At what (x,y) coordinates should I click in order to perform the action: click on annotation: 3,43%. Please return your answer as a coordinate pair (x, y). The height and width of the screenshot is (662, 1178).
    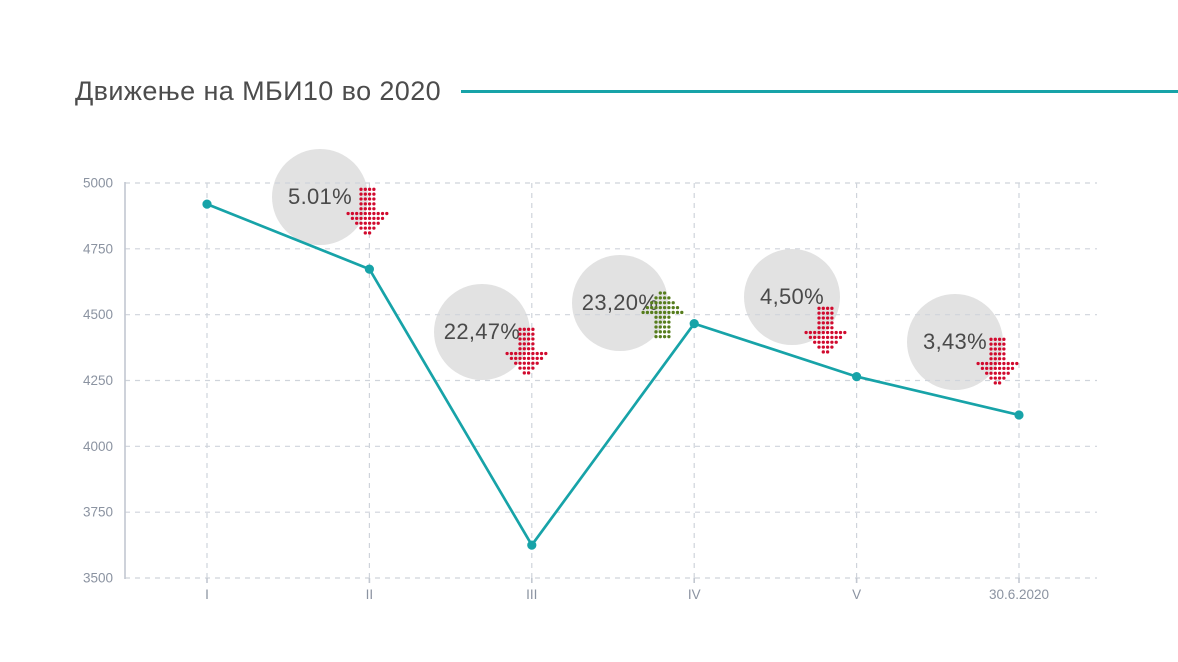
    Looking at the image, I should click on (955, 342).